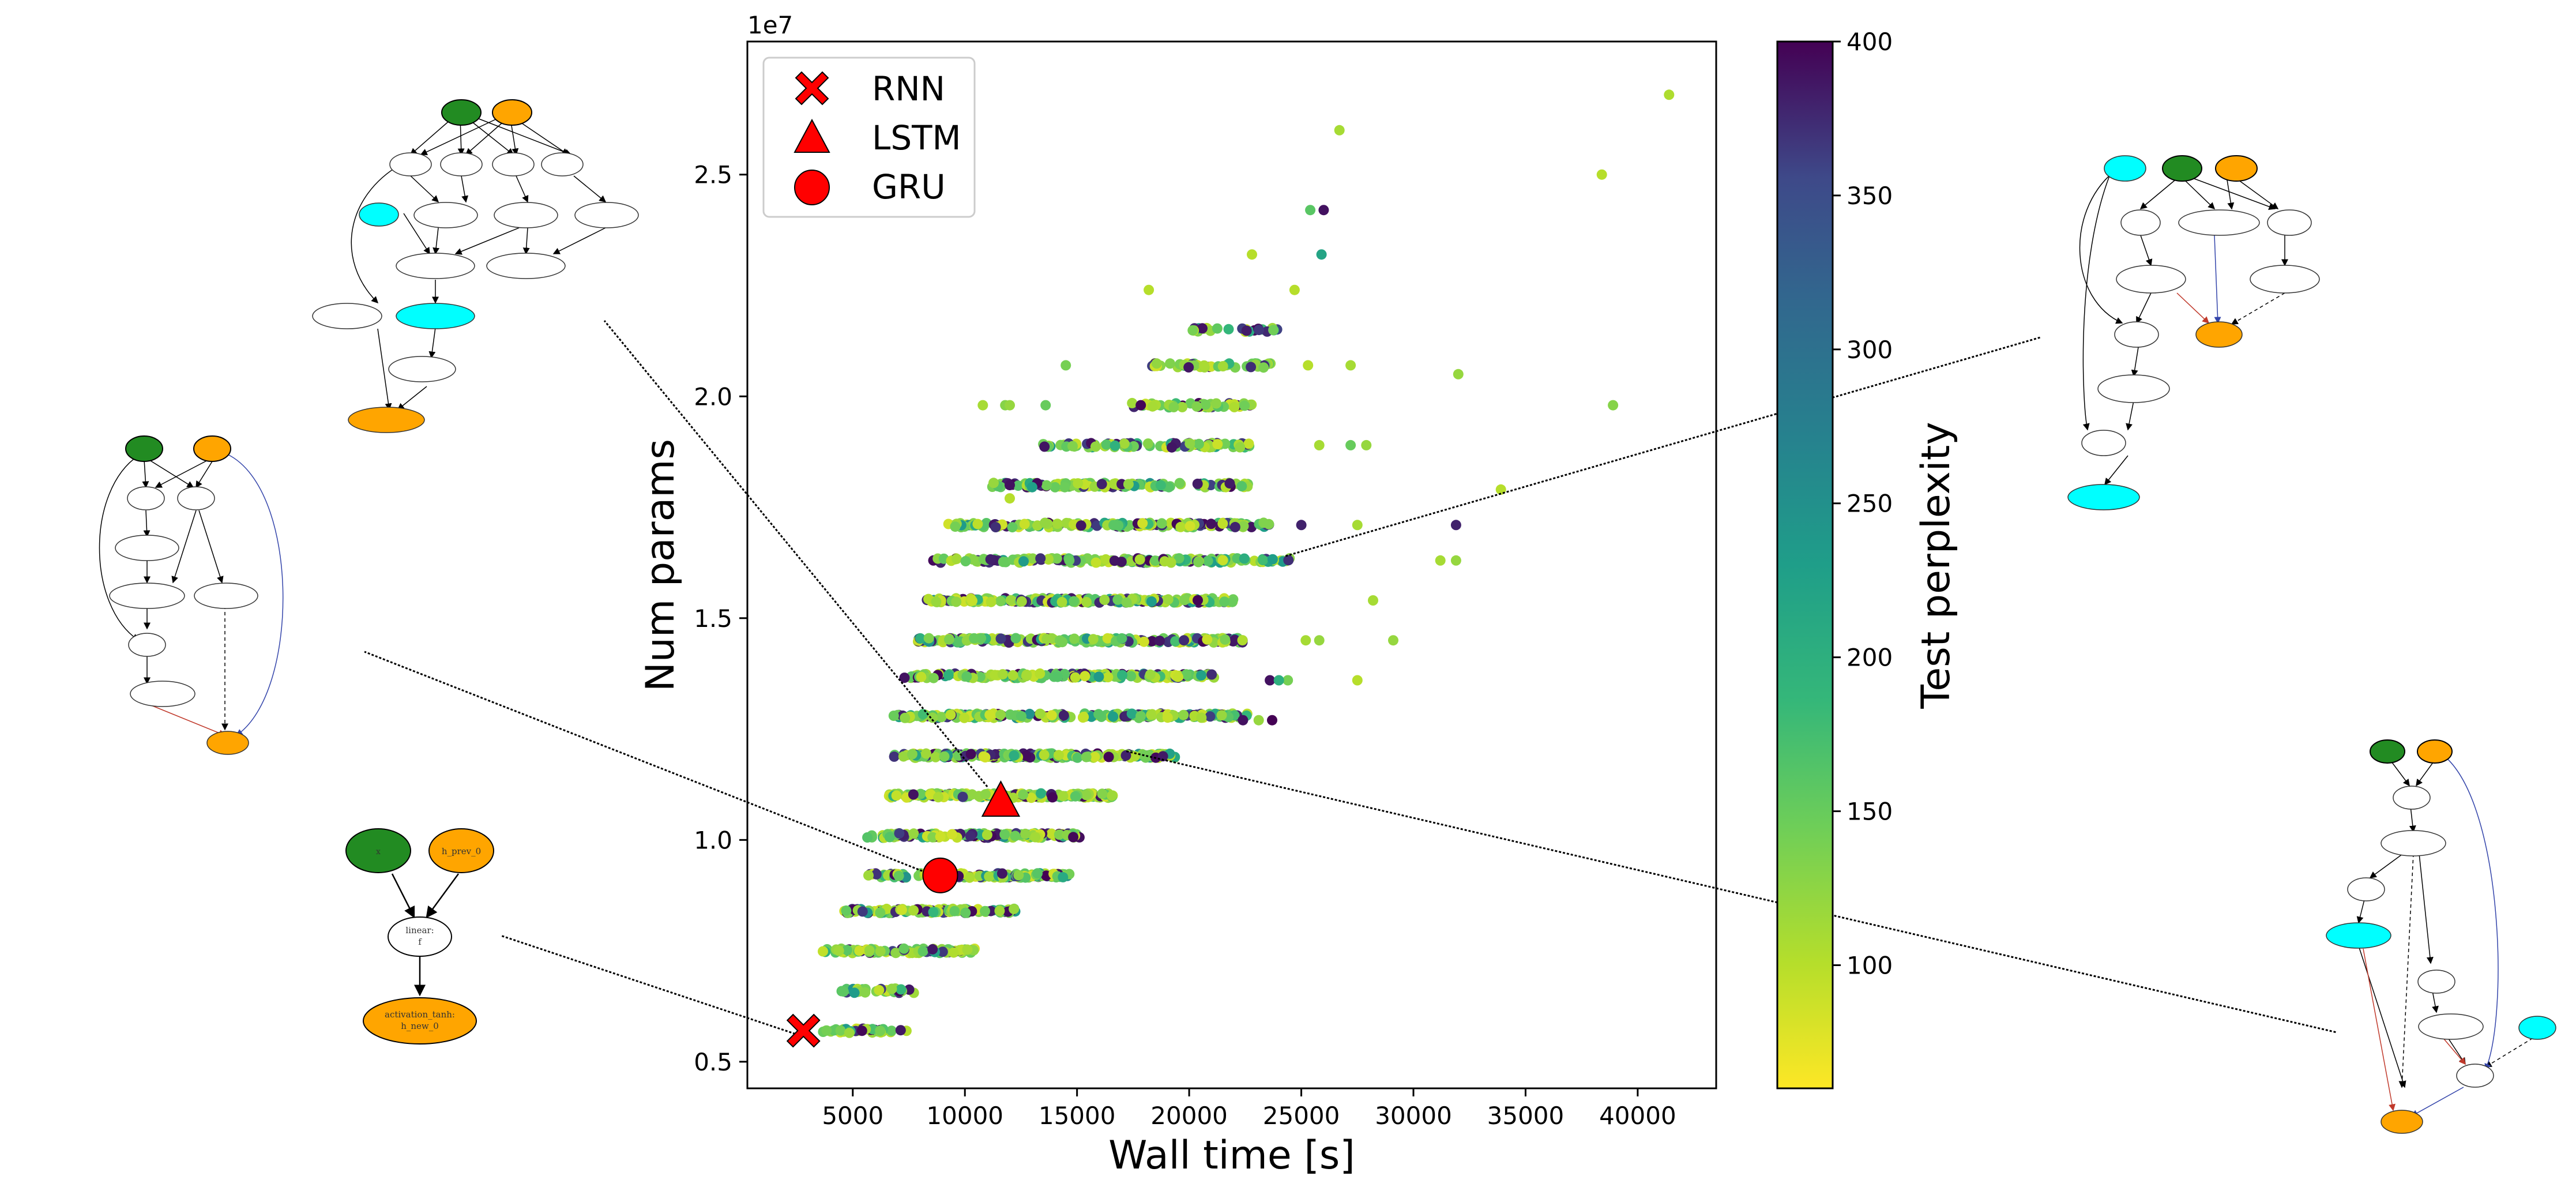 The image size is (2576, 1191). I want to click on colorbar: 100 150 200 250 300 350 400 Test perplexity, so click(1867, 558).